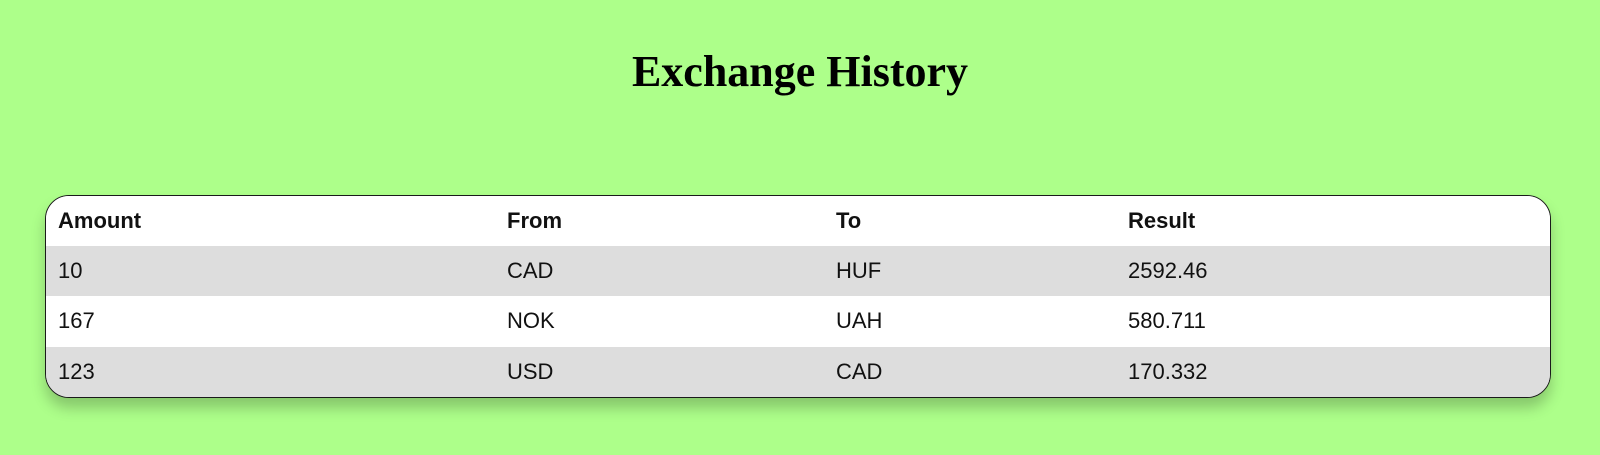 The height and width of the screenshot is (455, 1600). What do you see at coordinates (1333, 371) in the screenshot?
I see `cell-result: 170.332` at bounding box center [1333, 371].